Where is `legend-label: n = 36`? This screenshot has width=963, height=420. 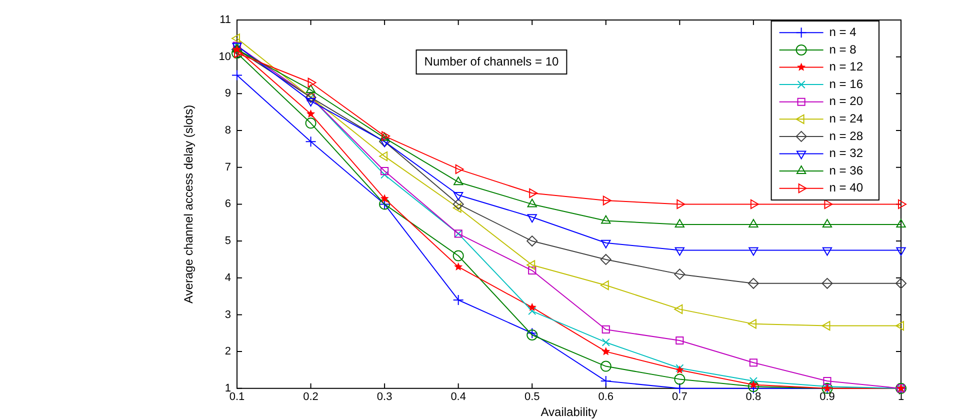 legend-label: n = 36 is located at coordinates (846, 170).